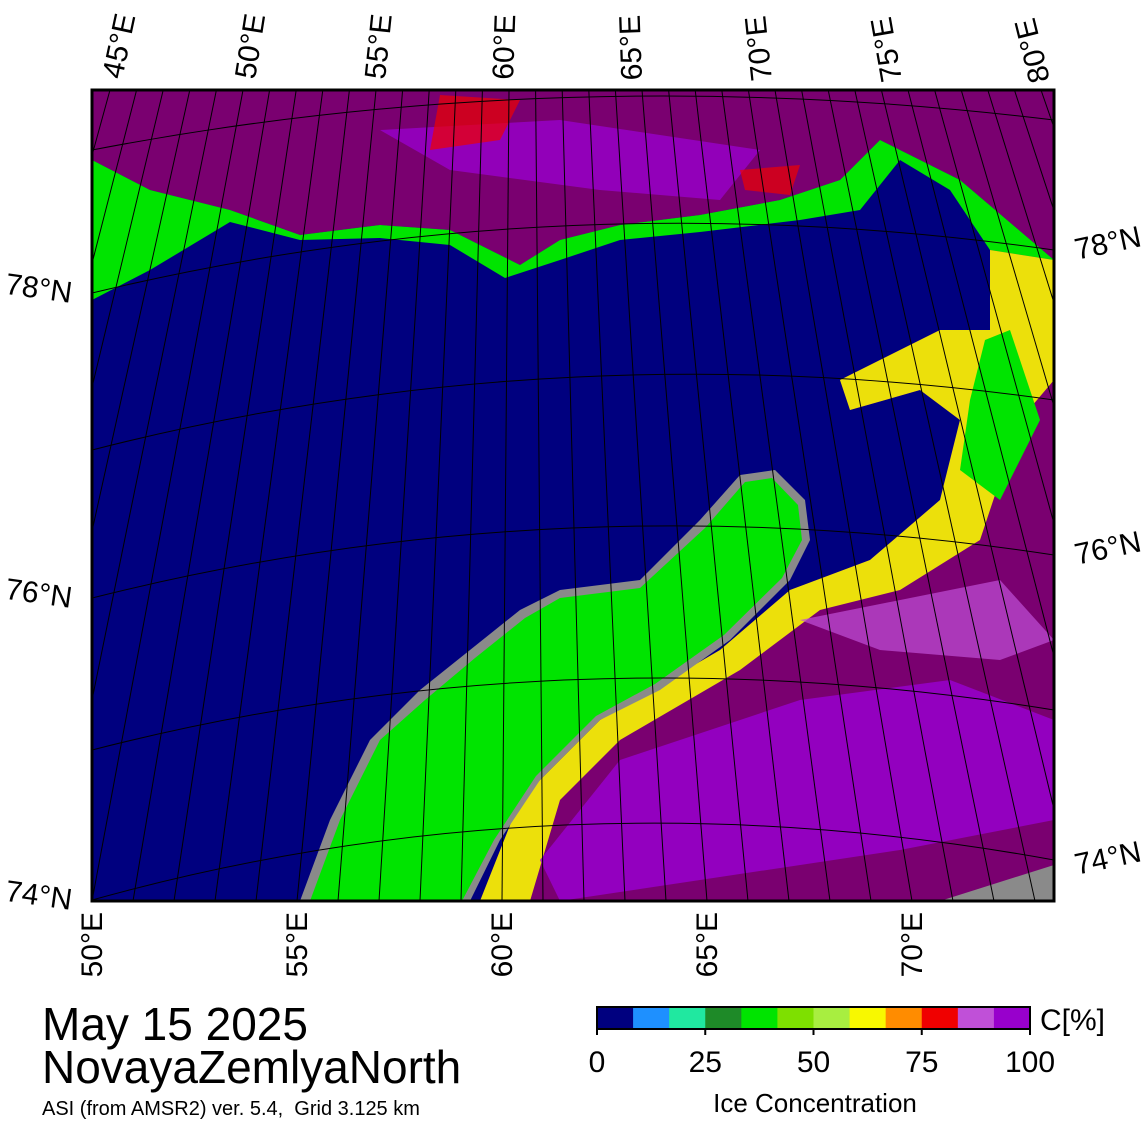 Image resolution: width=1147 pixels, height=1128 pixels. What do you see at coordinates (250, 46) in the screenshot?
I see `top-lon-label: 50°E` at bounding box center [250, 46].